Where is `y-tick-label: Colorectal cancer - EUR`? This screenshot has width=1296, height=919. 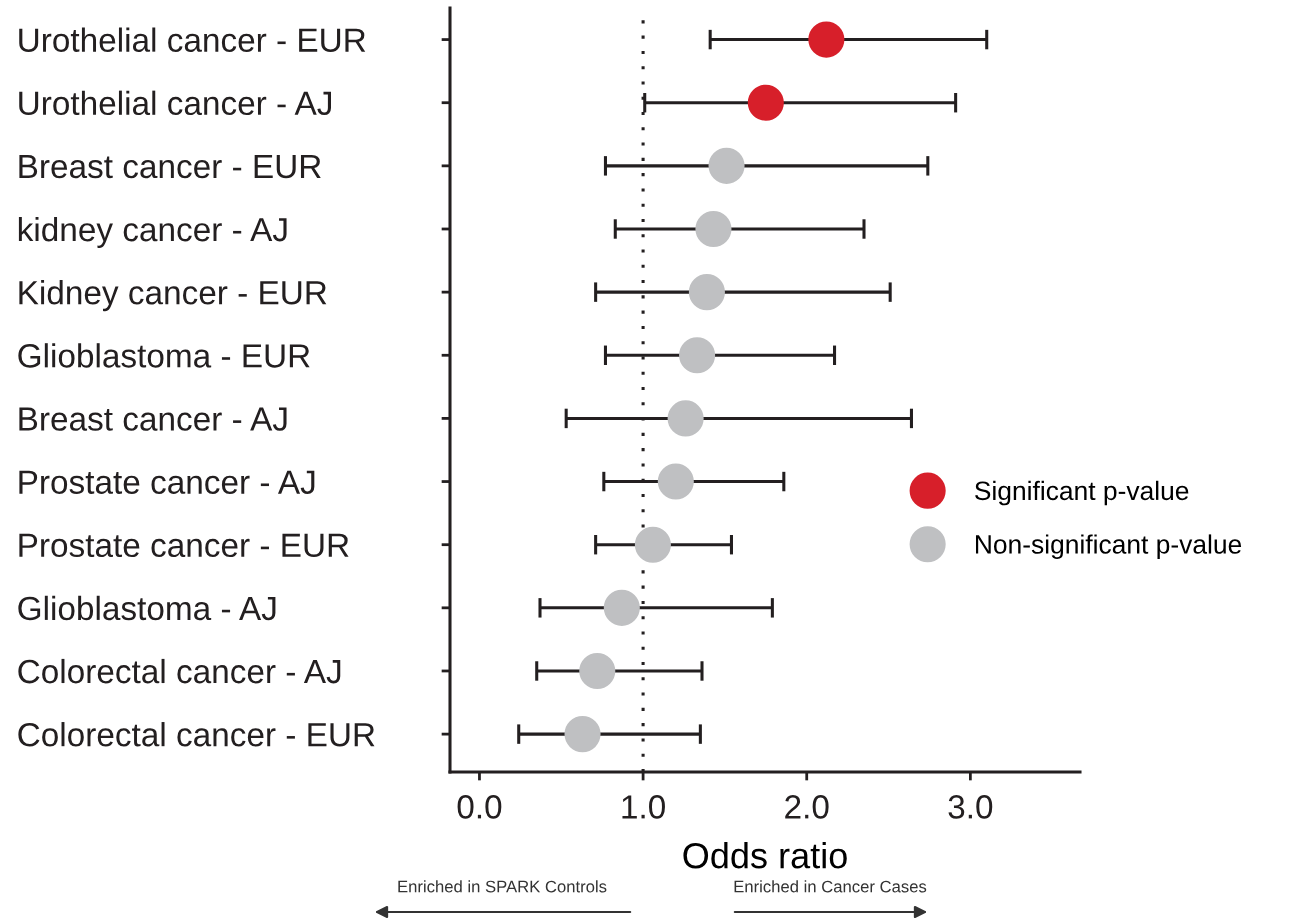
y-tick-label: Colorectal cancer - EUR is located at coordinates (196, 734).